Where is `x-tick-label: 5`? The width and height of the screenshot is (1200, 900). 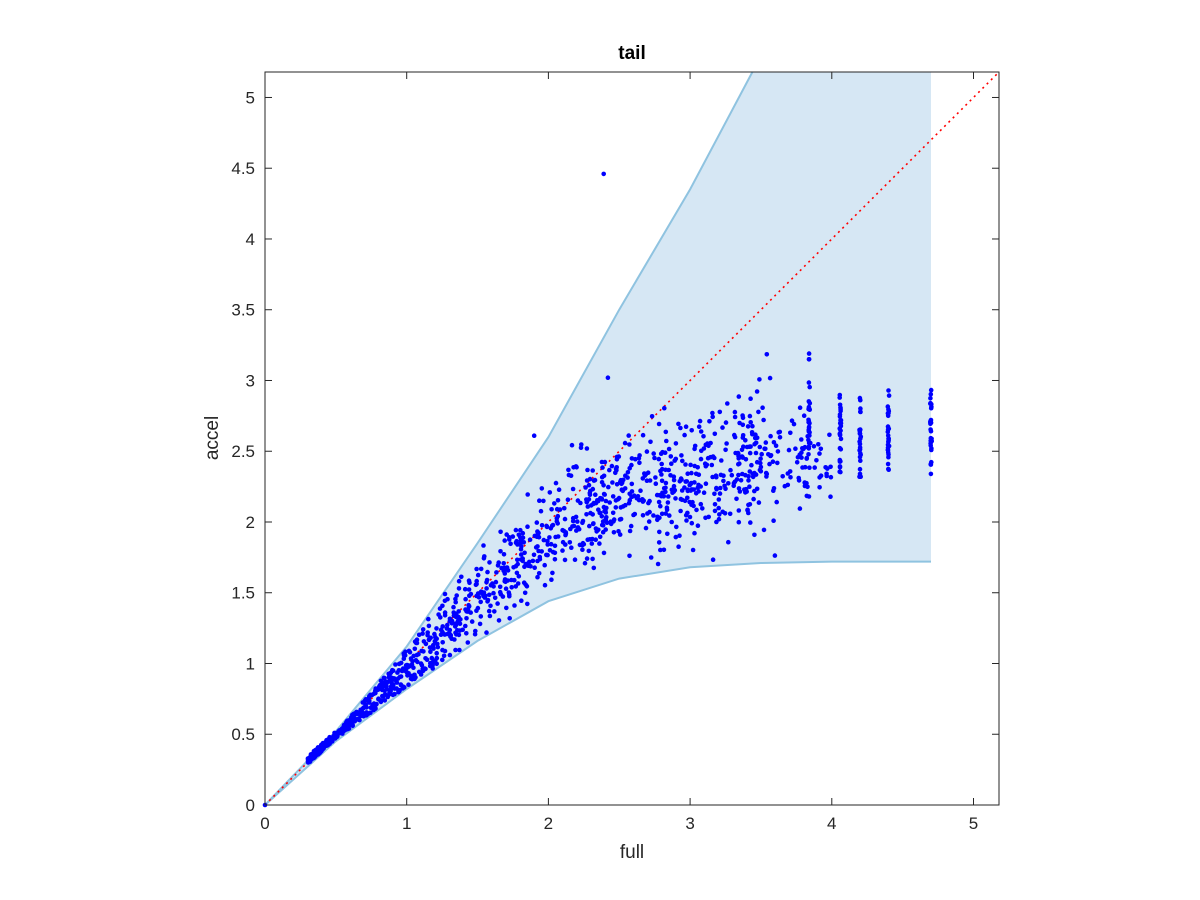 x-tick-label: 5 is located at coordinates (973, 823).